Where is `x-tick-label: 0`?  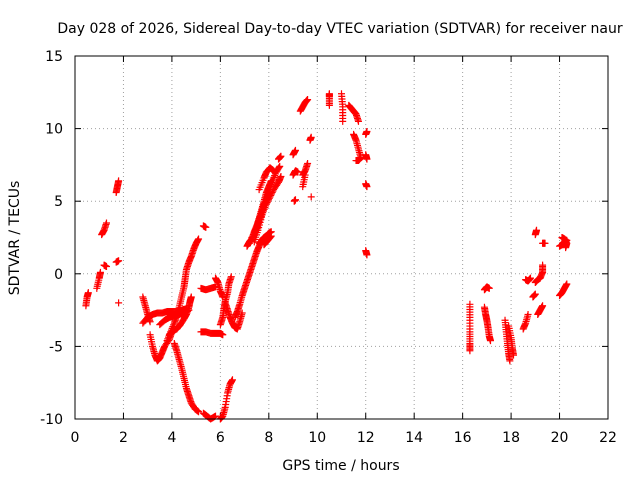
x-tick-label: 0 is located at coordinates (75, 438).